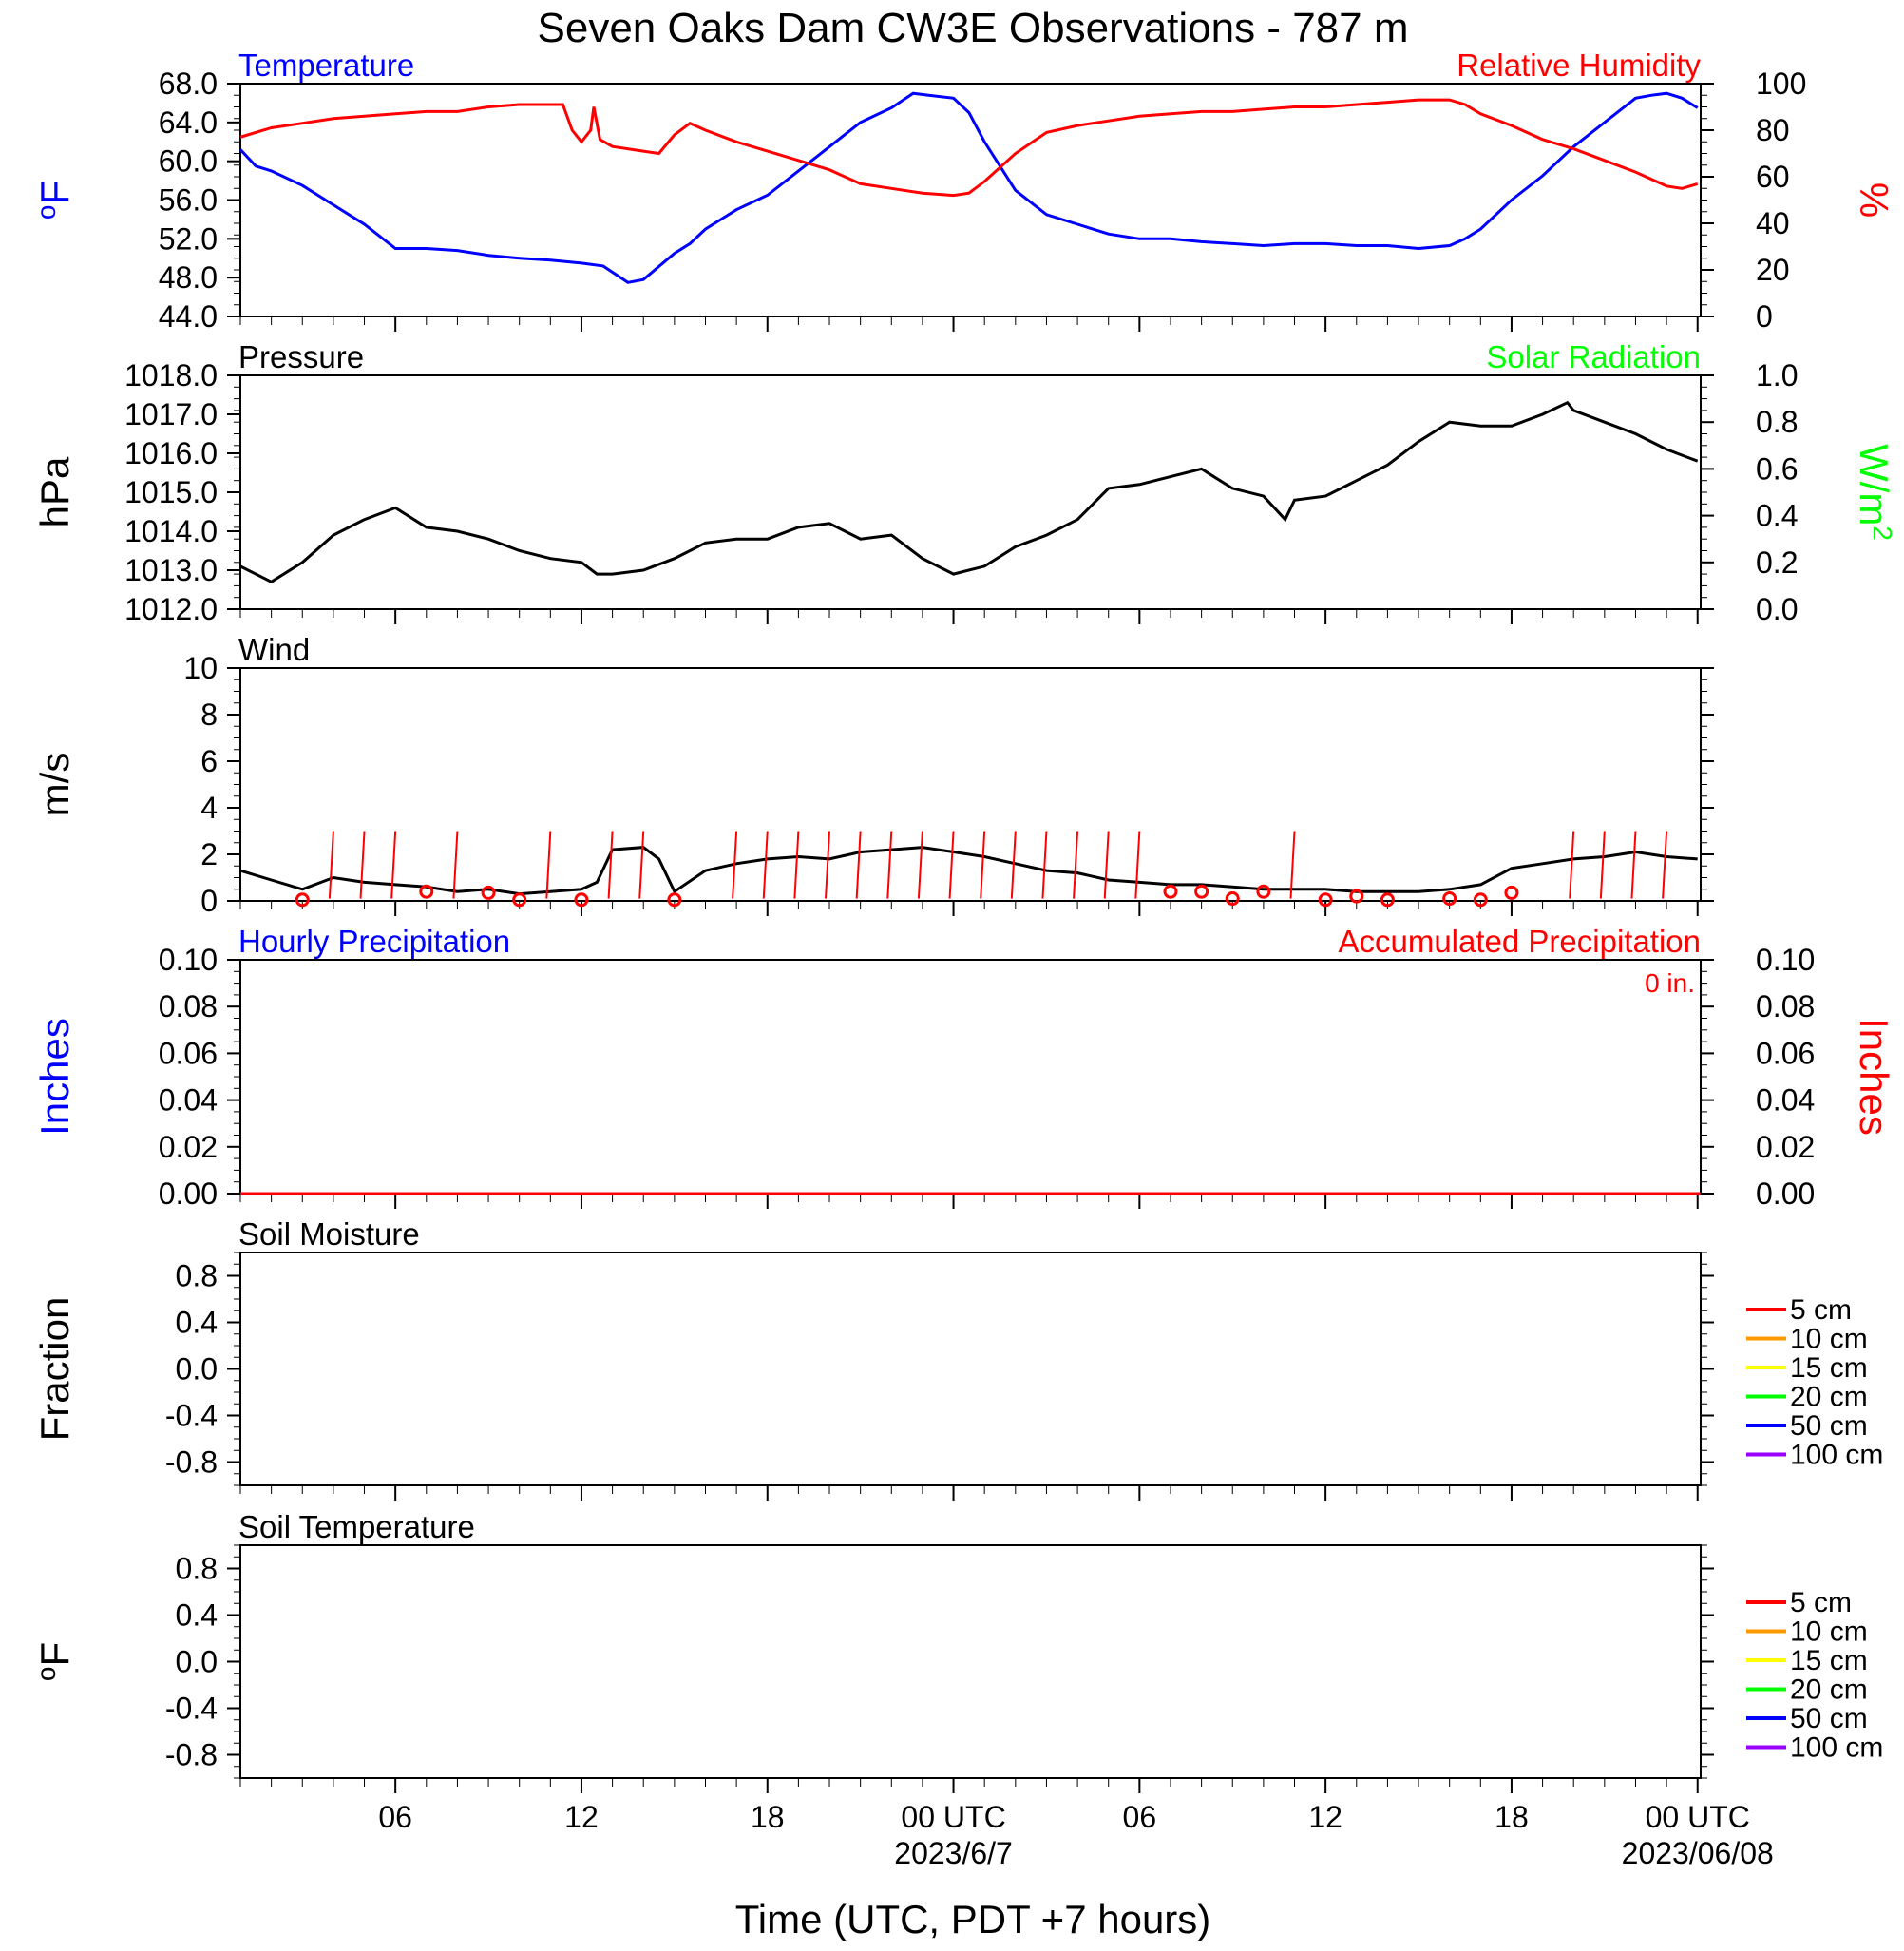 The image size is (1904, 1951). I want to click on legend-label: 50 cm, so click(1829, 1426).